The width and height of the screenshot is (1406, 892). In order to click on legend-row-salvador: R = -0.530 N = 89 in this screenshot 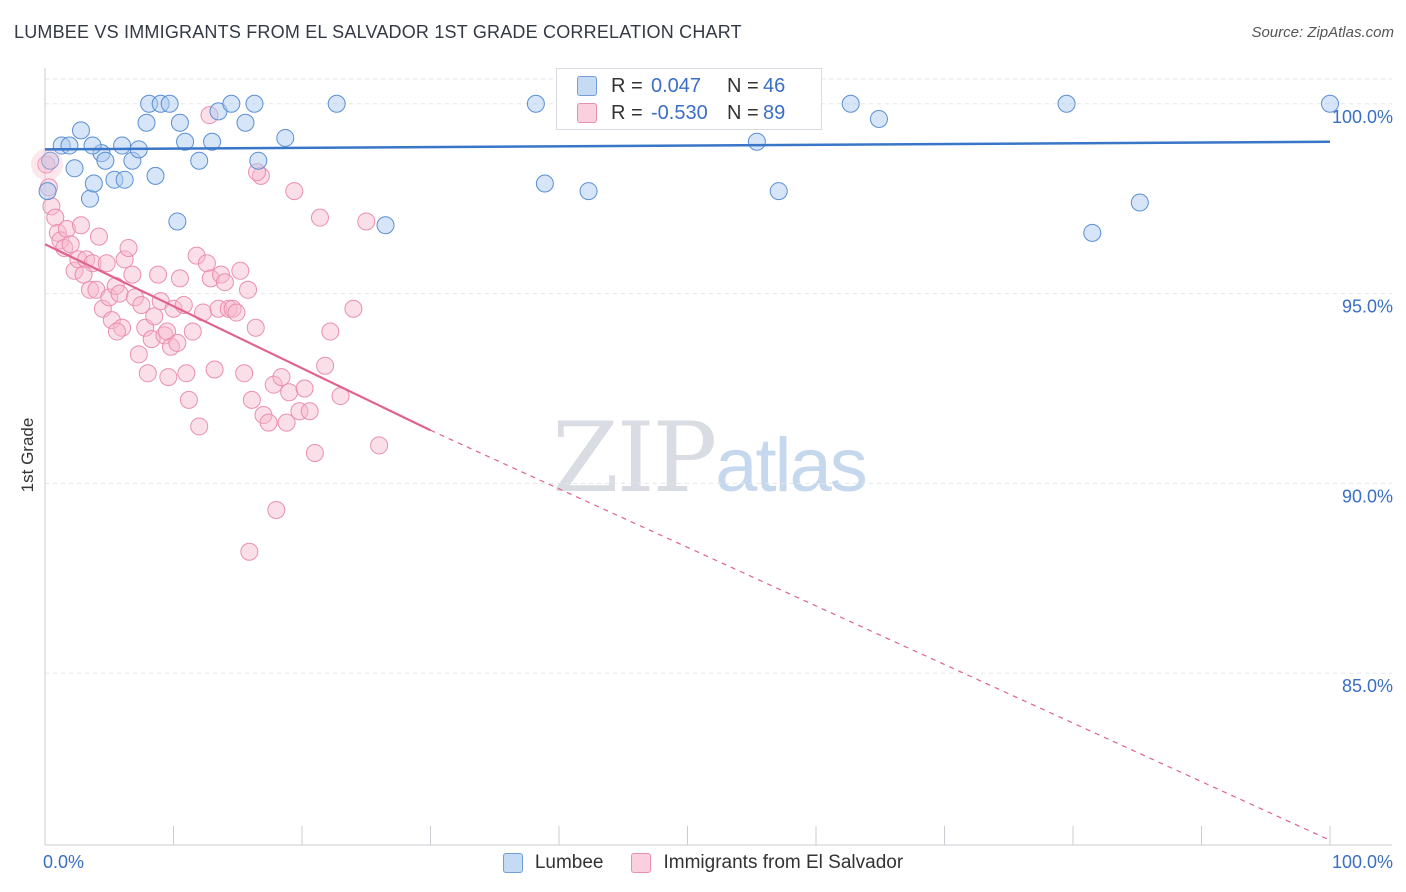, I will do `click(681, 113)`.